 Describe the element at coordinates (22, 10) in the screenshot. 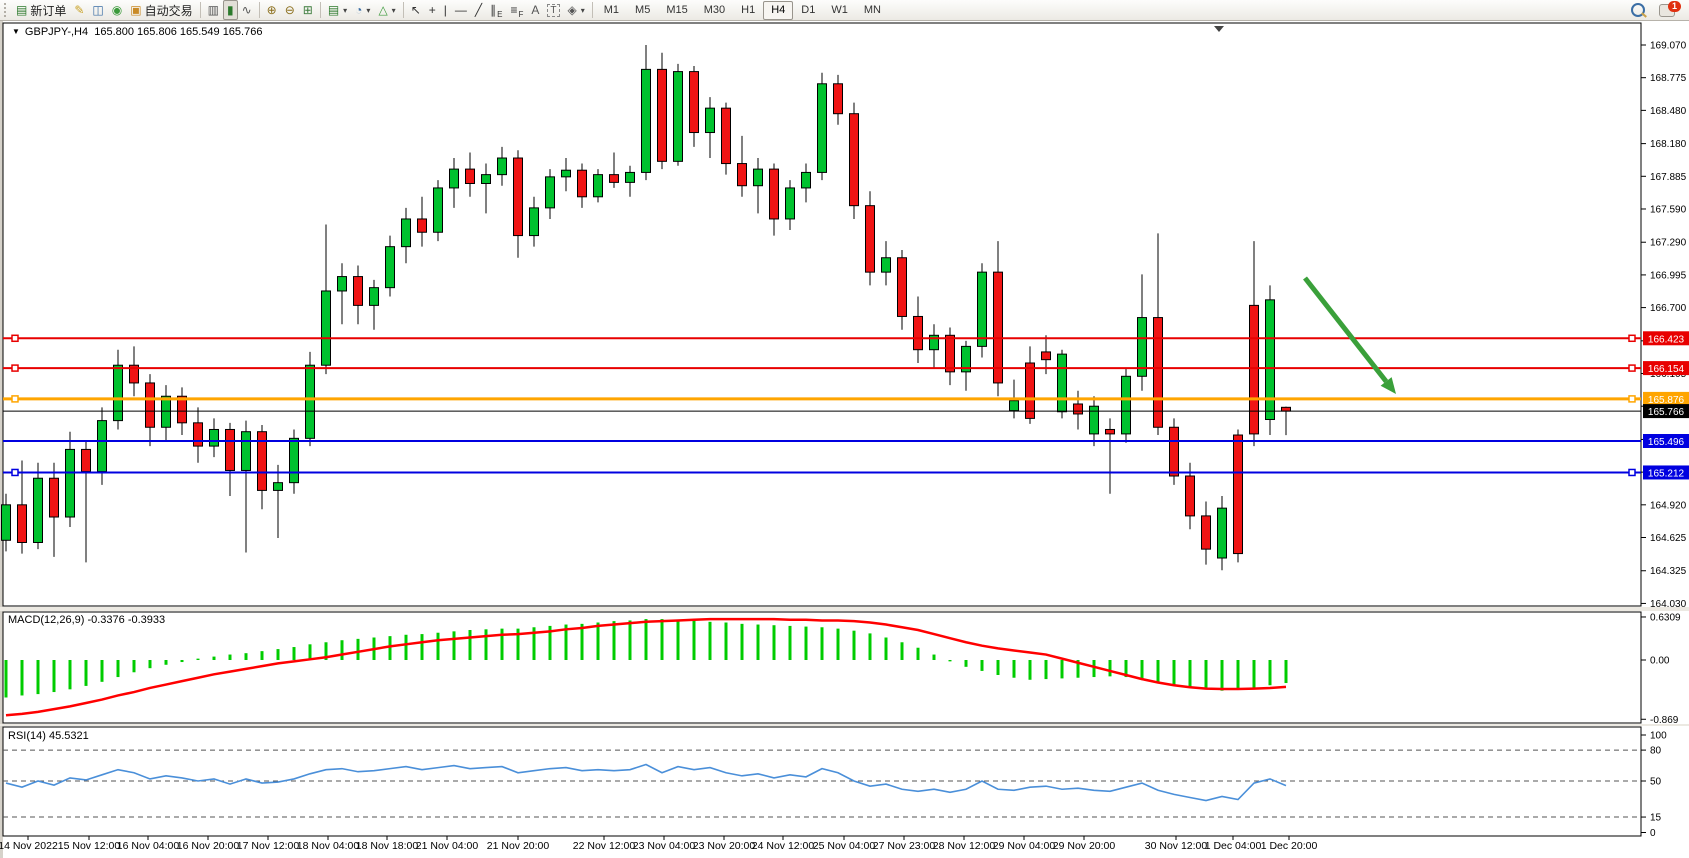

I see `new-order-icon: ▤` at that location.